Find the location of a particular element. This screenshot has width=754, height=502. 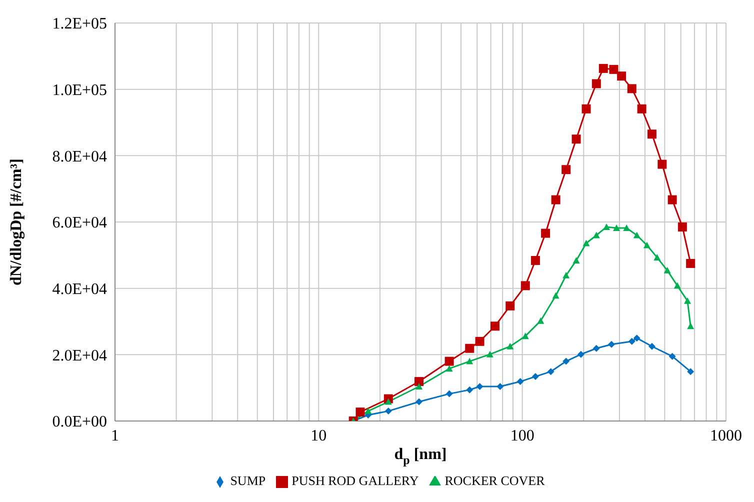

y-tick-label: 4.0E+04 is located at coordinates (79, 289).